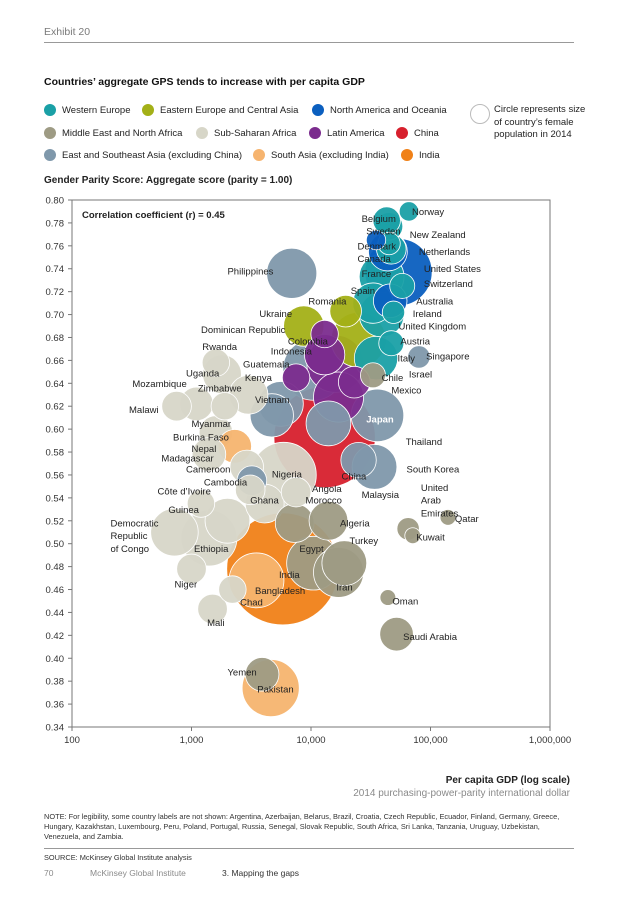 The image size is (636, 900). Describe the element at coordinates (250, 272) in the screenshot. I see `data-label: Philippines` at that location.